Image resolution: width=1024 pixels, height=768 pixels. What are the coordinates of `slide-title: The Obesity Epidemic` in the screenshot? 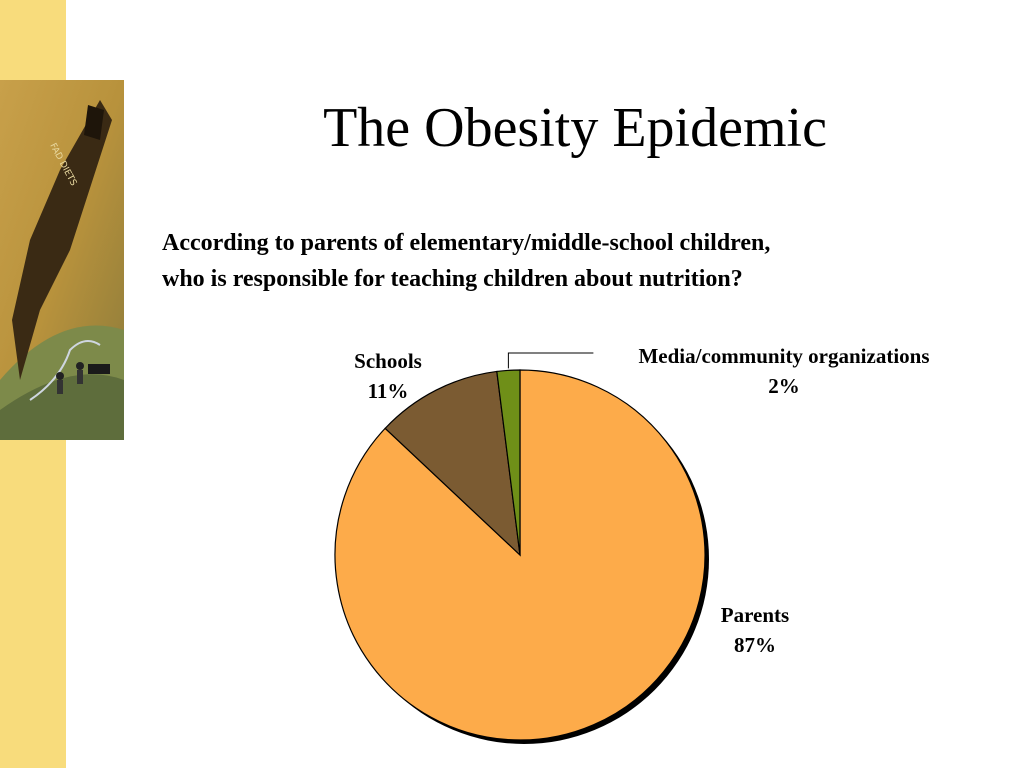 It's located at (575, 128).